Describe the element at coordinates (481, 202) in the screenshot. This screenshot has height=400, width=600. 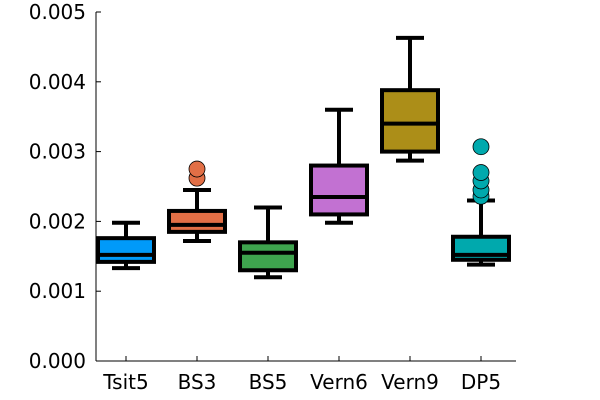
I see `box-dp5` at that location.